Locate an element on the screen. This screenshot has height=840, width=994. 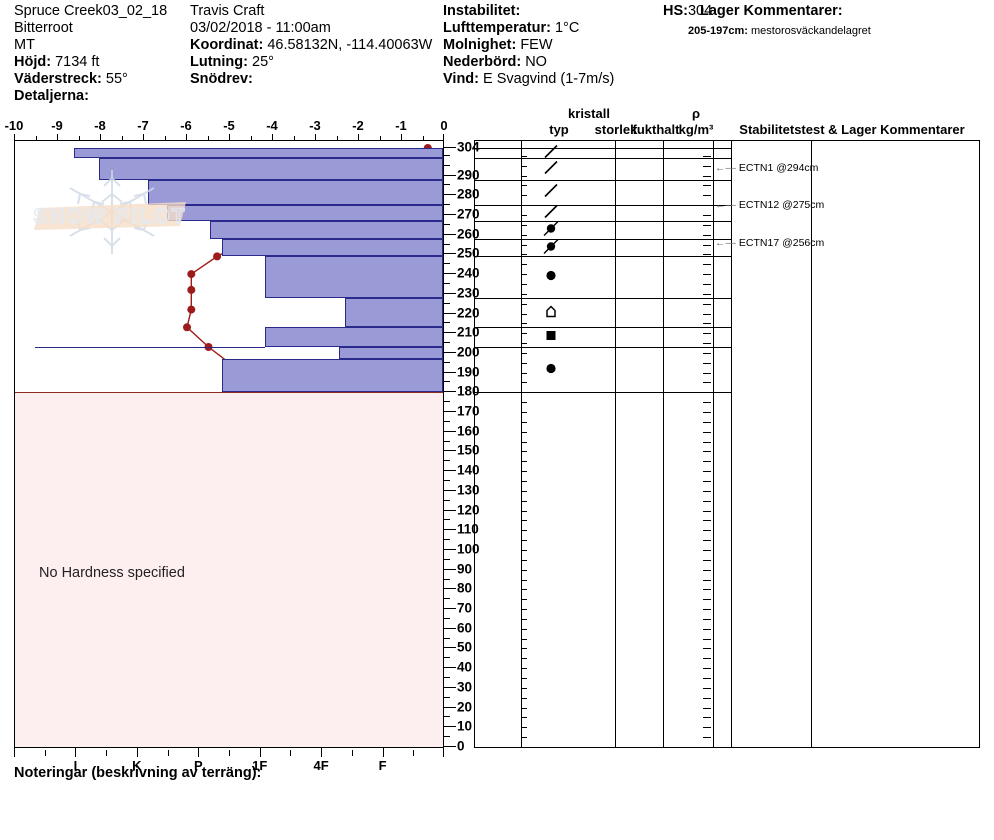
depth-label: 250 is located at coordinates (468, 253).